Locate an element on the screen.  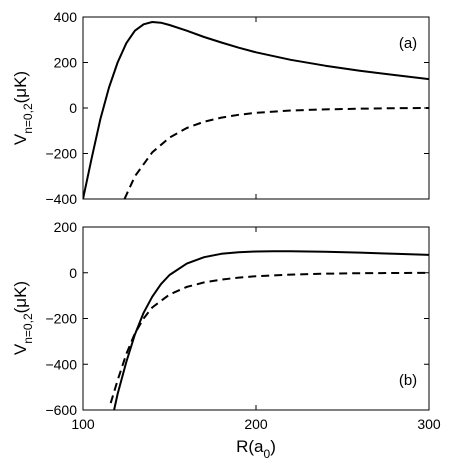
y-tick-label: −600 is located at coordinates (61, 410).